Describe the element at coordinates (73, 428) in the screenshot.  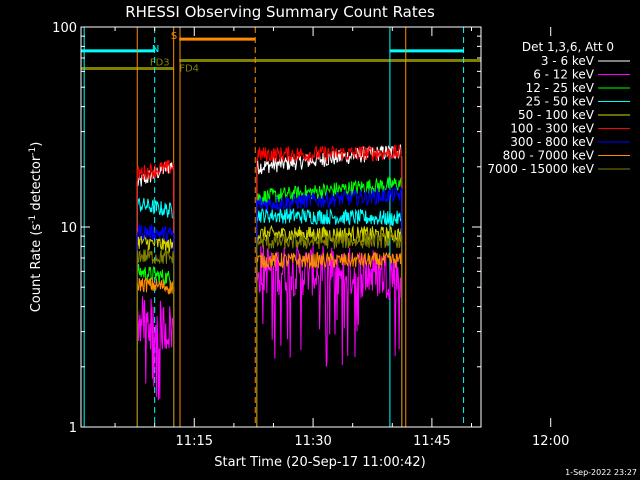
I see `y-tick-label: 1` at that location.